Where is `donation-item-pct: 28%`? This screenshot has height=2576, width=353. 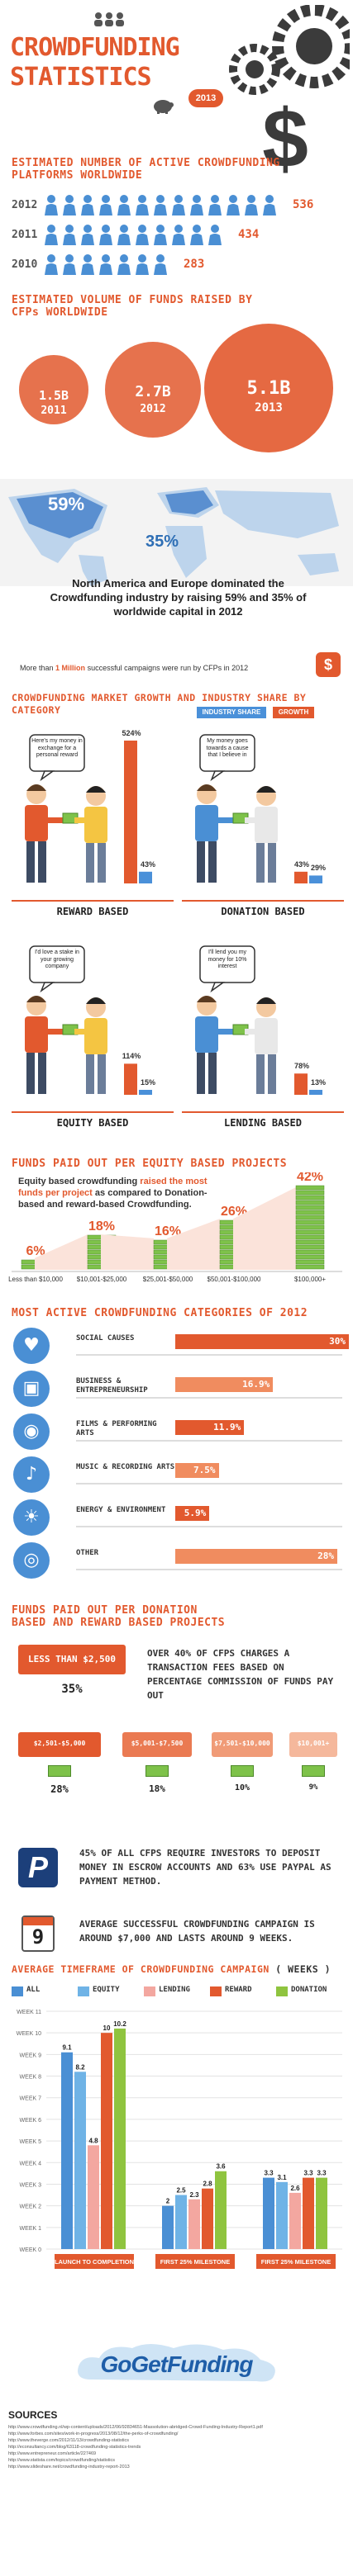
donation-item-pct: 28% is located at coordinates (59, 1789).